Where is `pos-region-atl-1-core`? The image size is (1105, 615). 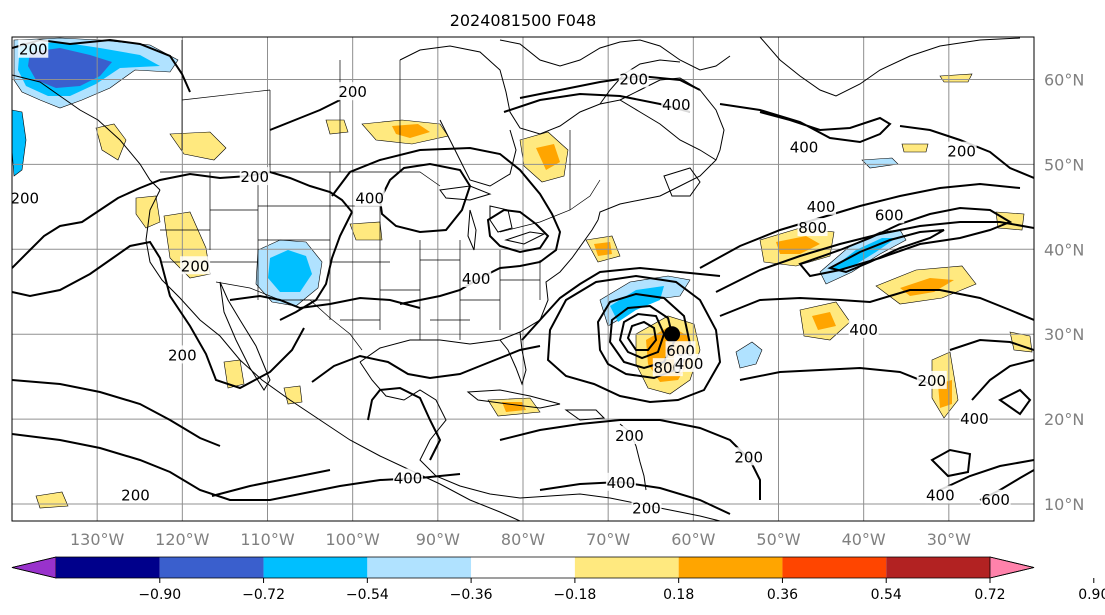 pos-region-atl-1-core is located at coordinates (824, 321).